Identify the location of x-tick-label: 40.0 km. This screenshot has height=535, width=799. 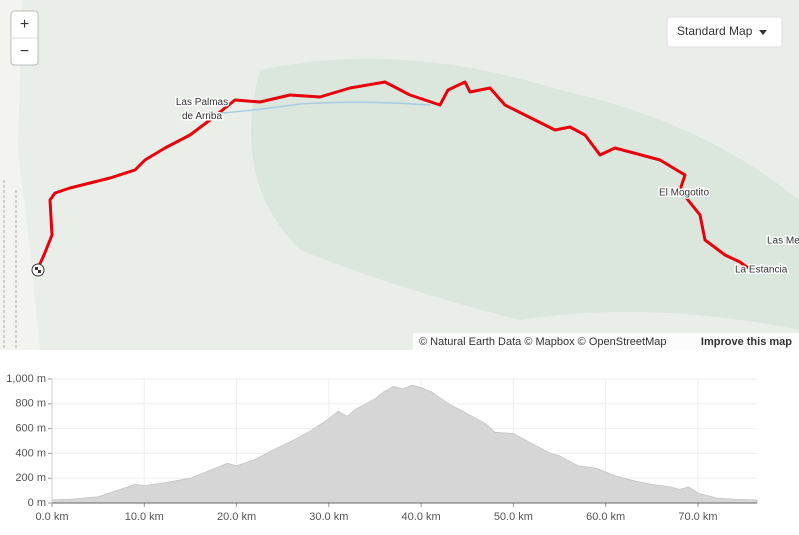
(421, 517).